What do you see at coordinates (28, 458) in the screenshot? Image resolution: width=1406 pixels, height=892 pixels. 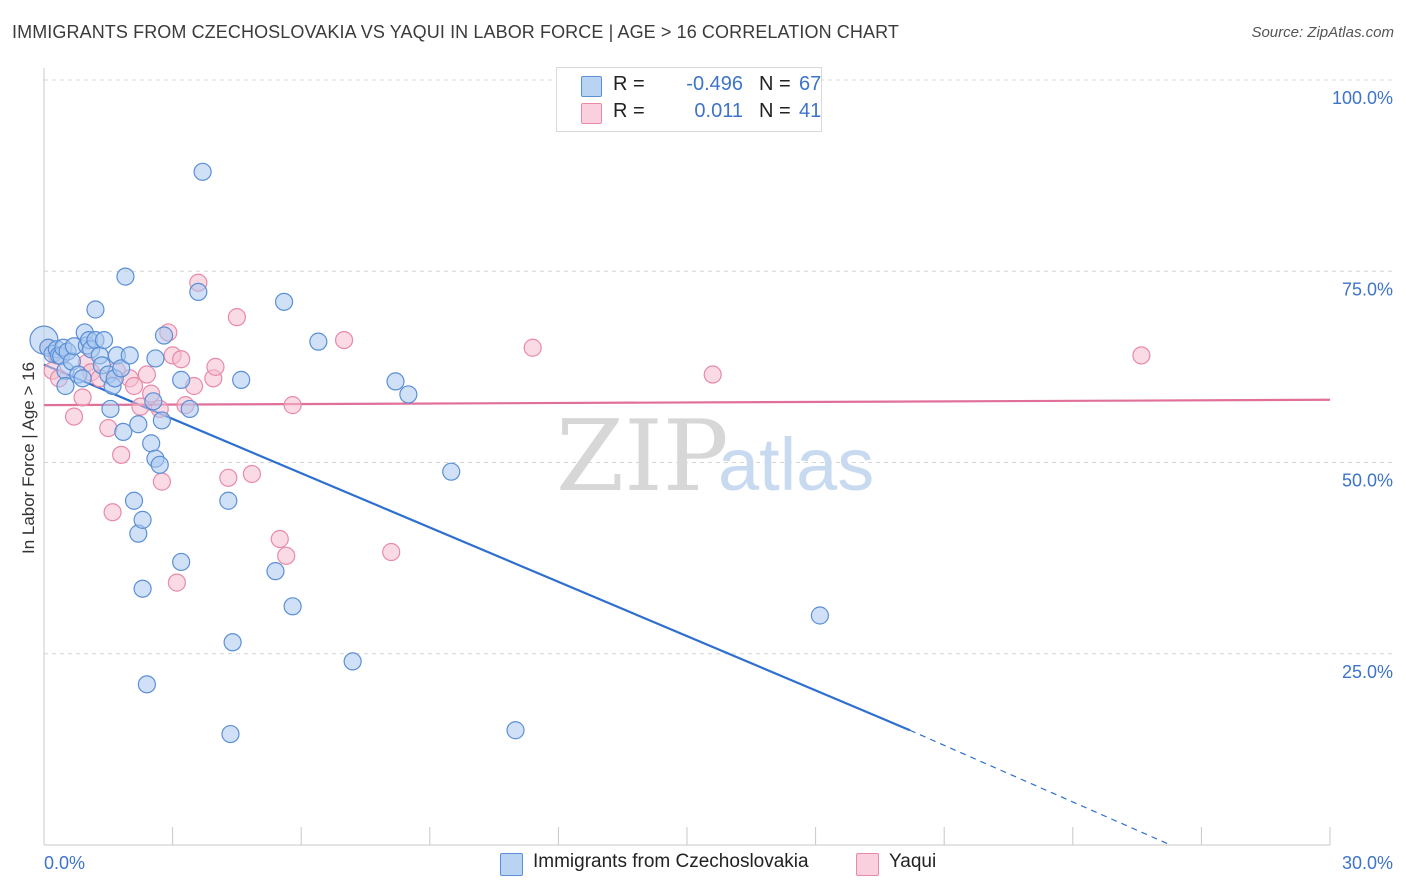 I see `y-axis-title: In Labor Force | Age > 16` at bounding box center [28, 458].